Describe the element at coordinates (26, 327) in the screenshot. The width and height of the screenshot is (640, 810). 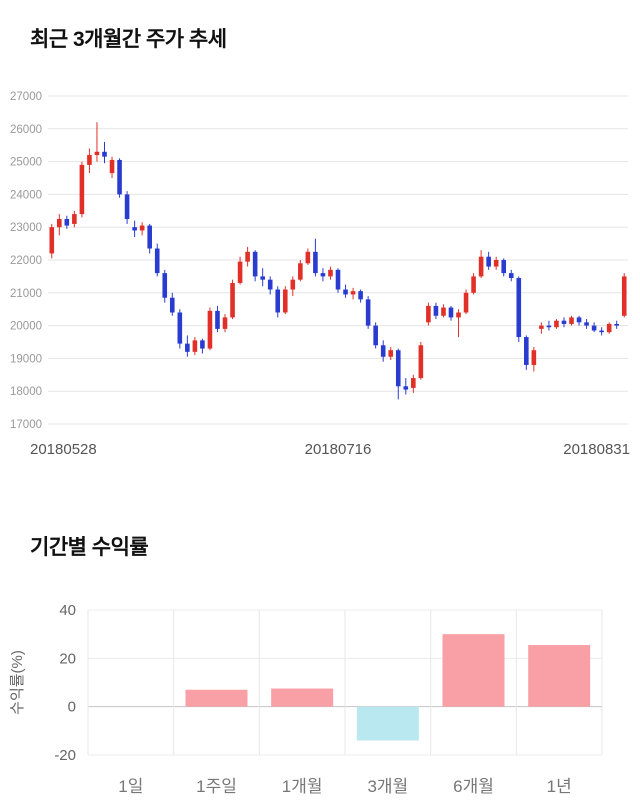
I see `y-axis-tick-label: 20000` at that location.